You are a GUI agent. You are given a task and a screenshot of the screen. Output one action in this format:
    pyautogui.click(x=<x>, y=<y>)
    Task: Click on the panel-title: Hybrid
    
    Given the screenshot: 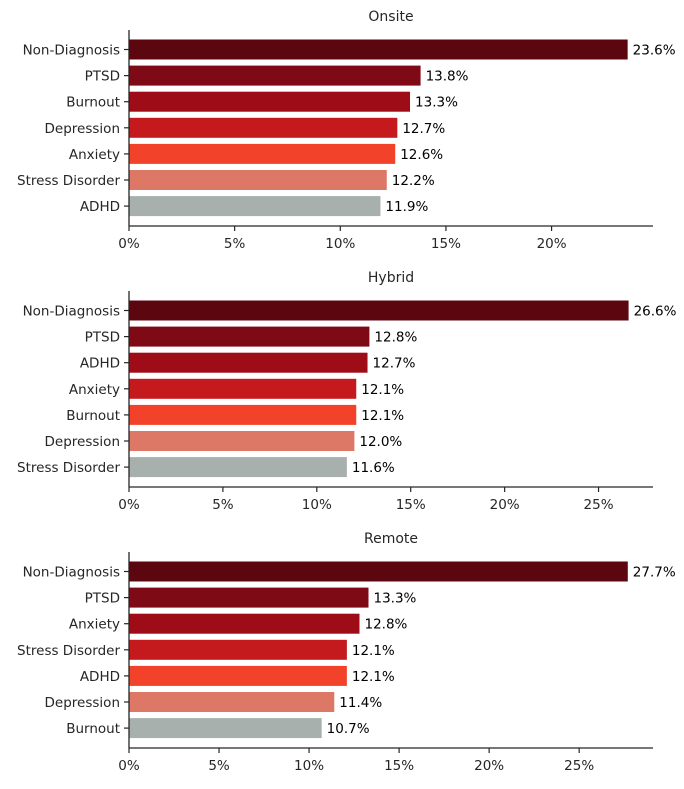 What is the action you would take?
    pyautogui.click(x=391, y=278)
    